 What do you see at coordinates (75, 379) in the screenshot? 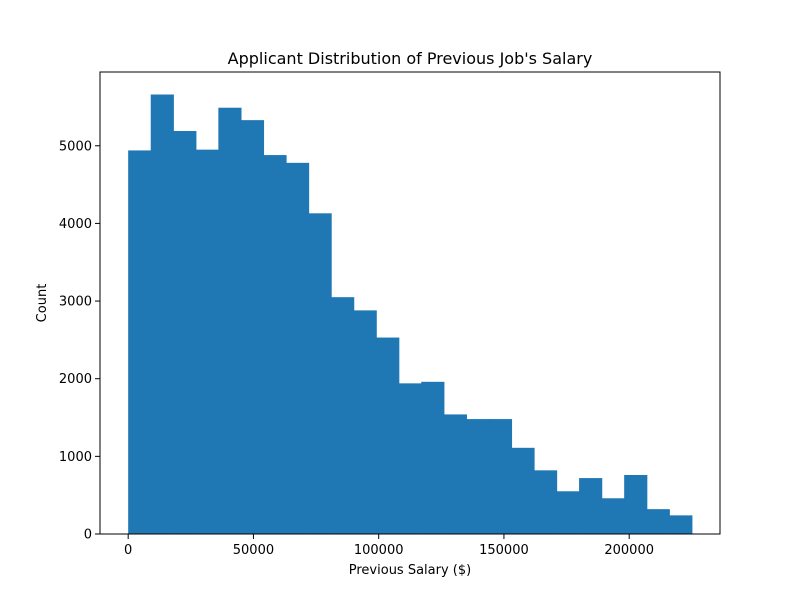
I see `y-tick-label: 2000` at bounding box center [75, 379].